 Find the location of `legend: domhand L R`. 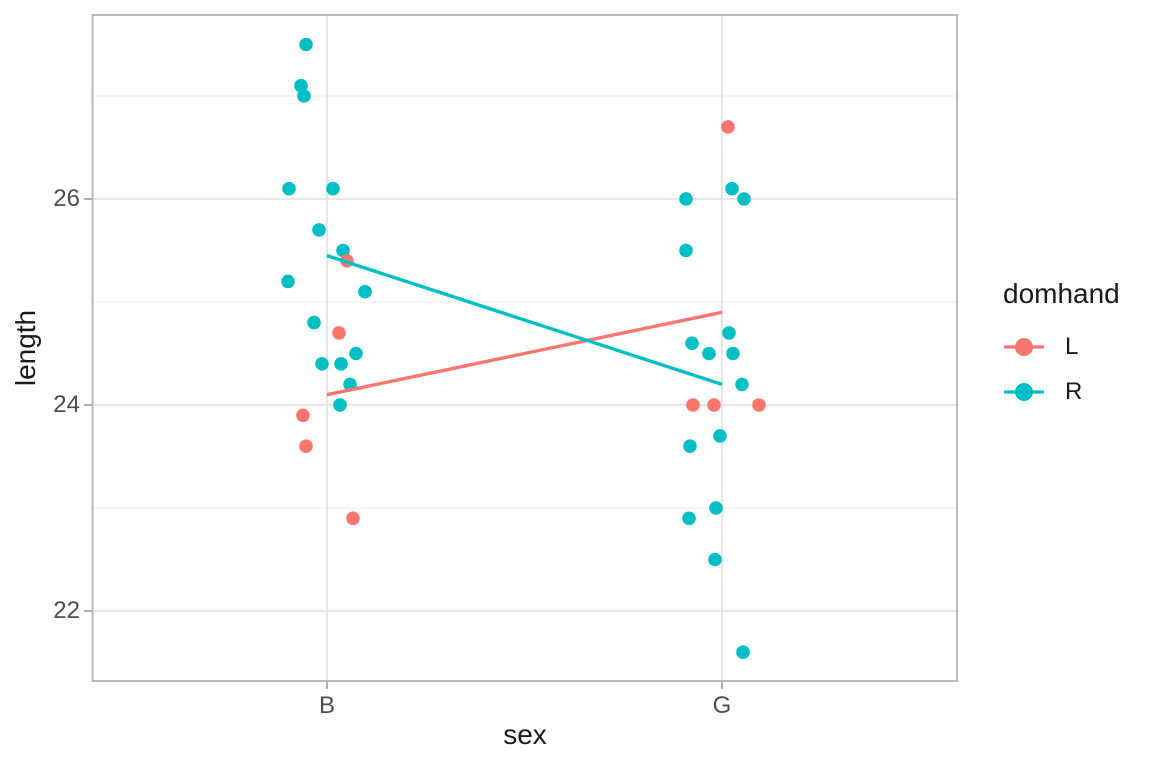

legend: domhand L R is located at coordinates (1077, 349).